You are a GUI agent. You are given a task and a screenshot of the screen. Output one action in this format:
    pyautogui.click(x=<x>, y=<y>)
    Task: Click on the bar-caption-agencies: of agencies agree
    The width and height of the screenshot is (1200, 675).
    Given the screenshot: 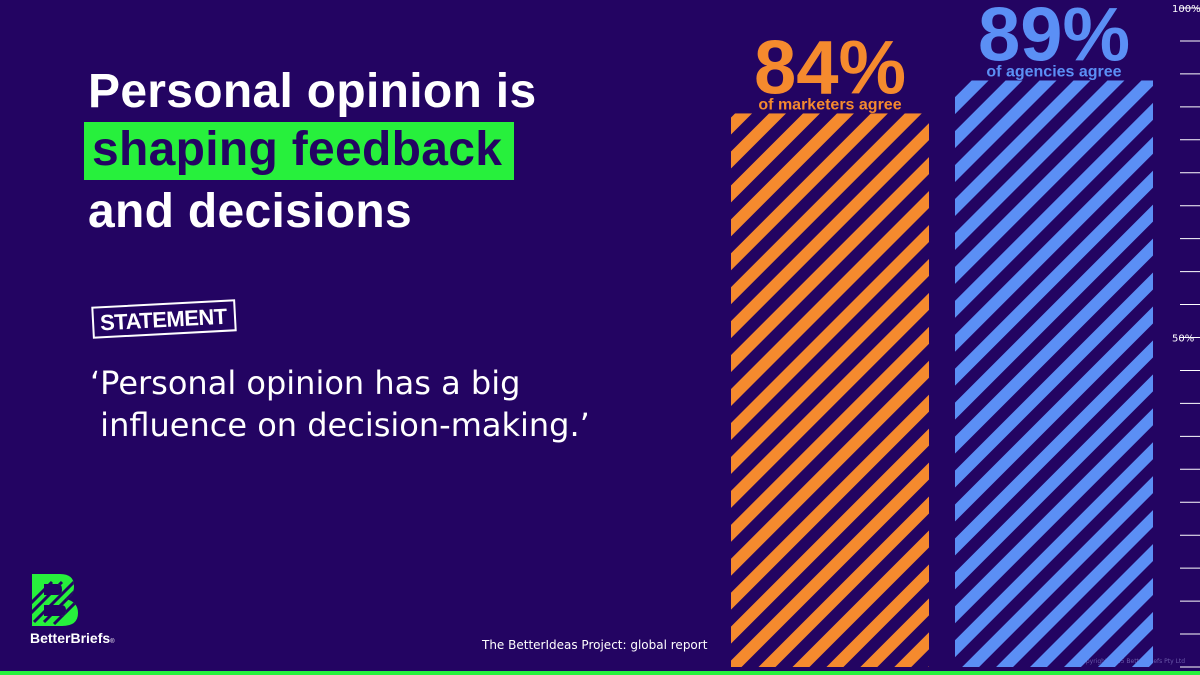 What is the action you would take?
    pyautogui.click(x=1053, y=71)
    